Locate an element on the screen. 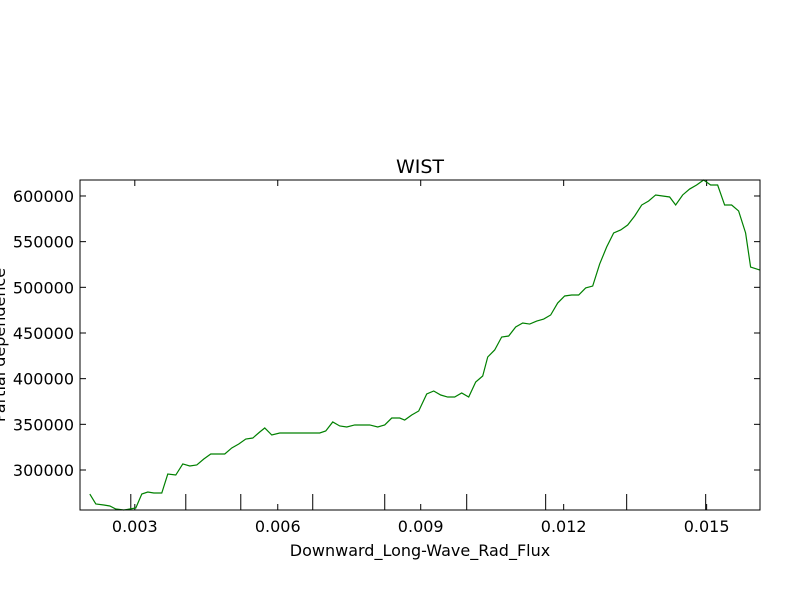 This screenshot has width=800, height=600. y-tick-label: 400000 is located at coordinates (43, 379).